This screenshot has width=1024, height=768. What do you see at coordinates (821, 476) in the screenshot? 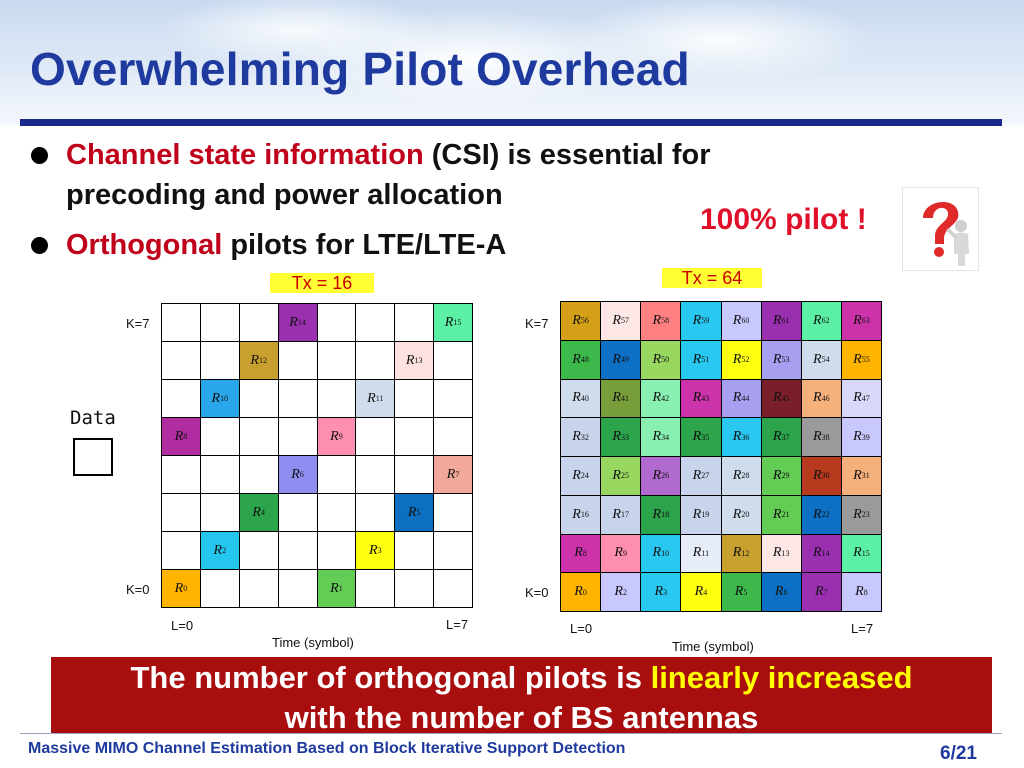
I see `pilot-cell: R 30` at bounding box center [821, 476].